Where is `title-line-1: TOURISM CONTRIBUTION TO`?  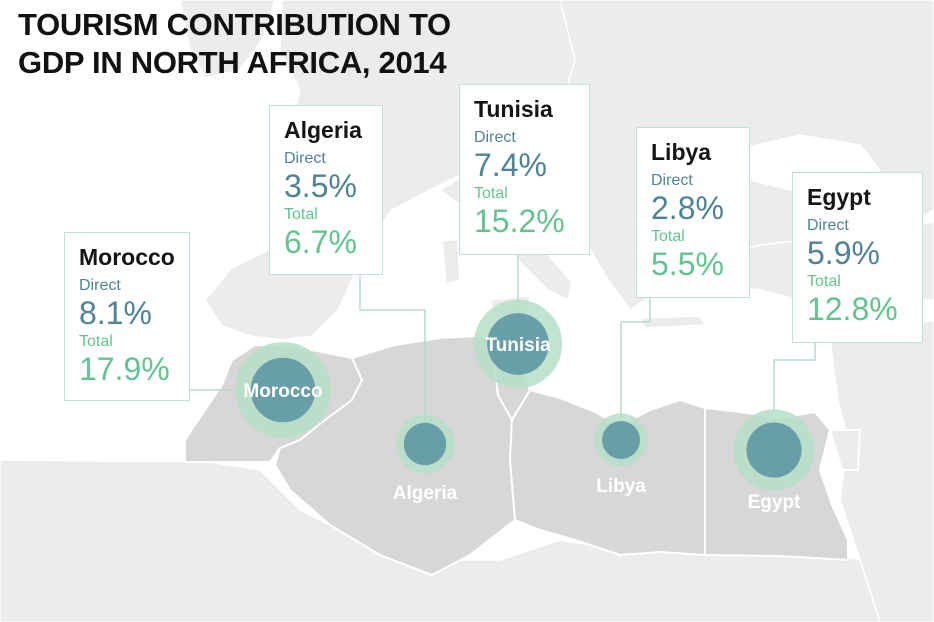
title-line-1: TOURISM CONTRIBUTION TO is located at coordinates (234, 24).